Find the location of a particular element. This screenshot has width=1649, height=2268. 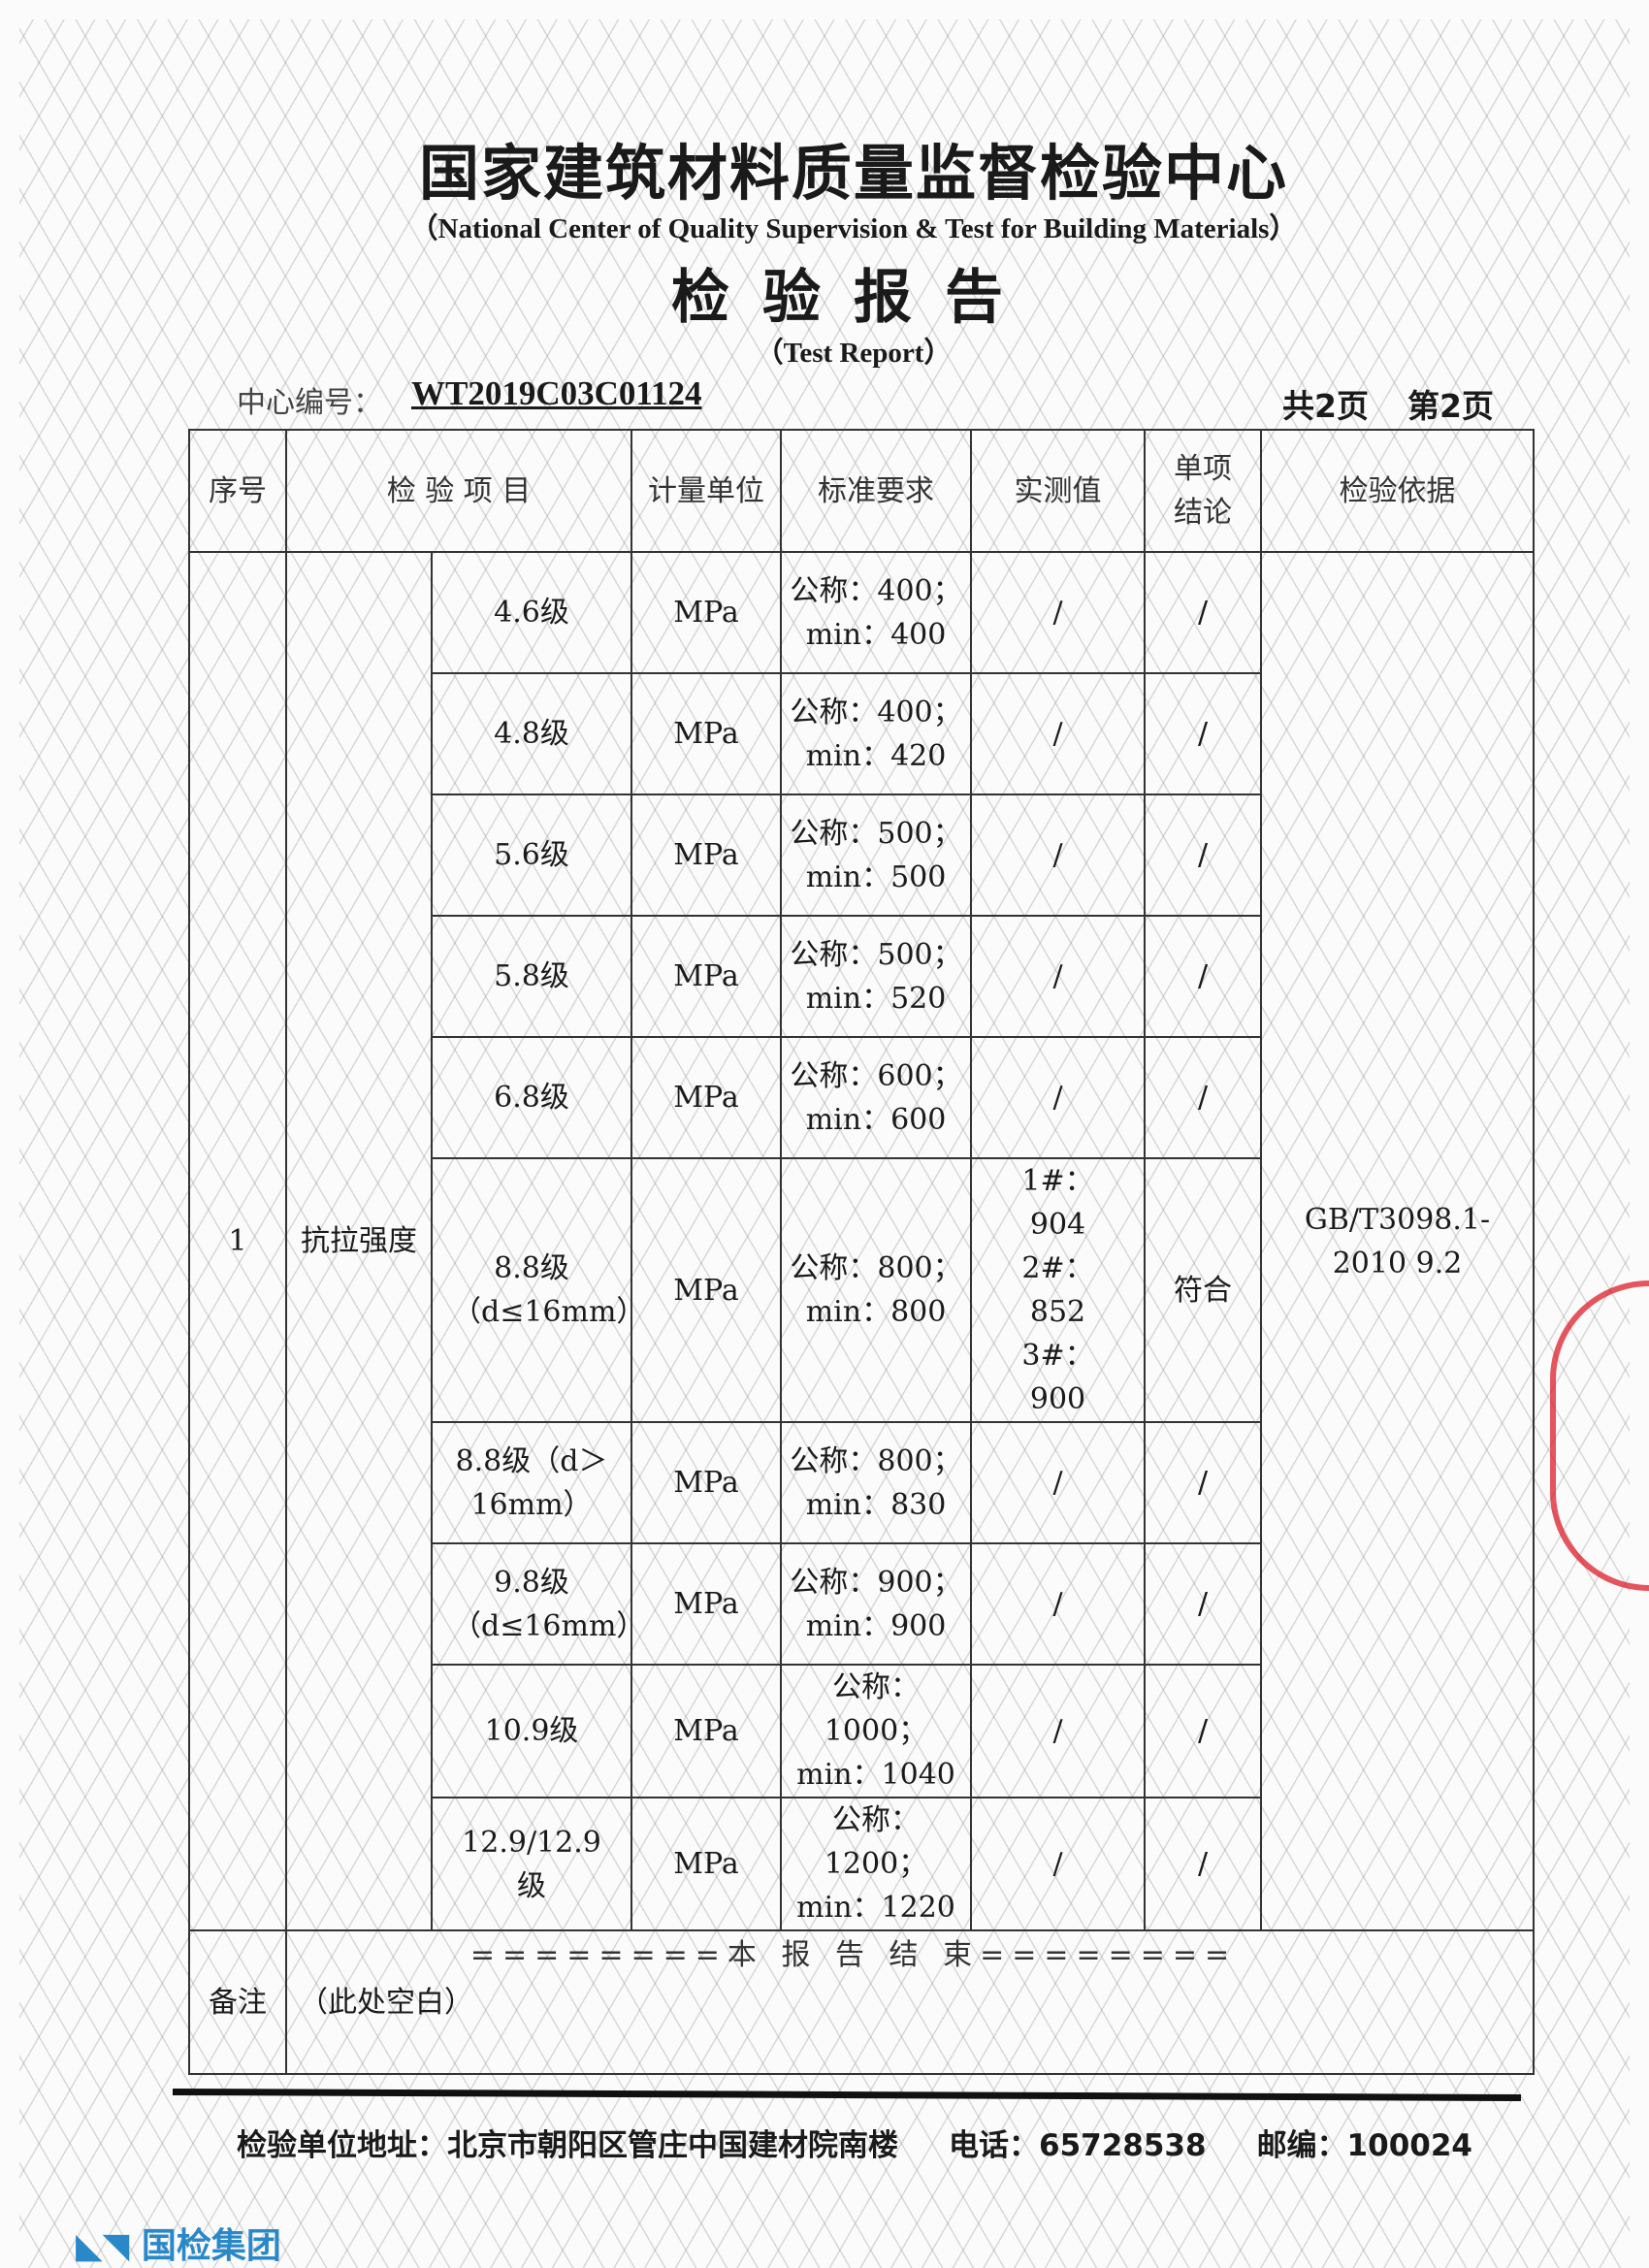

requirement-cell: 公称：400； min：420 is located at coordinates (876, 733).